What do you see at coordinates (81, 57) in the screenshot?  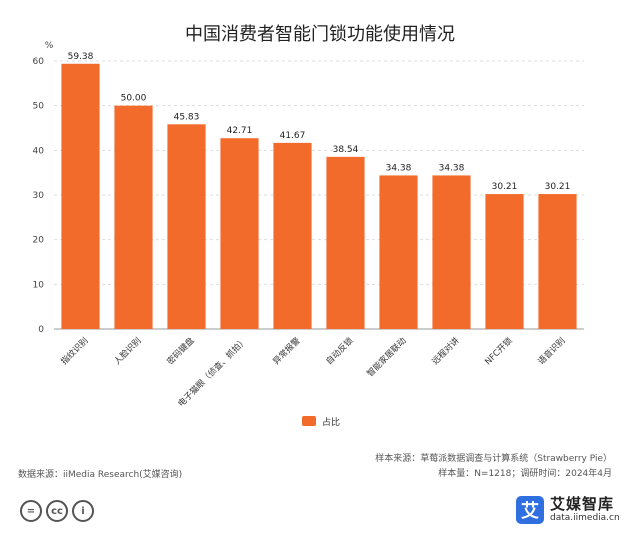 I see `data-label: 59.38` at bounding box center [81, 57].